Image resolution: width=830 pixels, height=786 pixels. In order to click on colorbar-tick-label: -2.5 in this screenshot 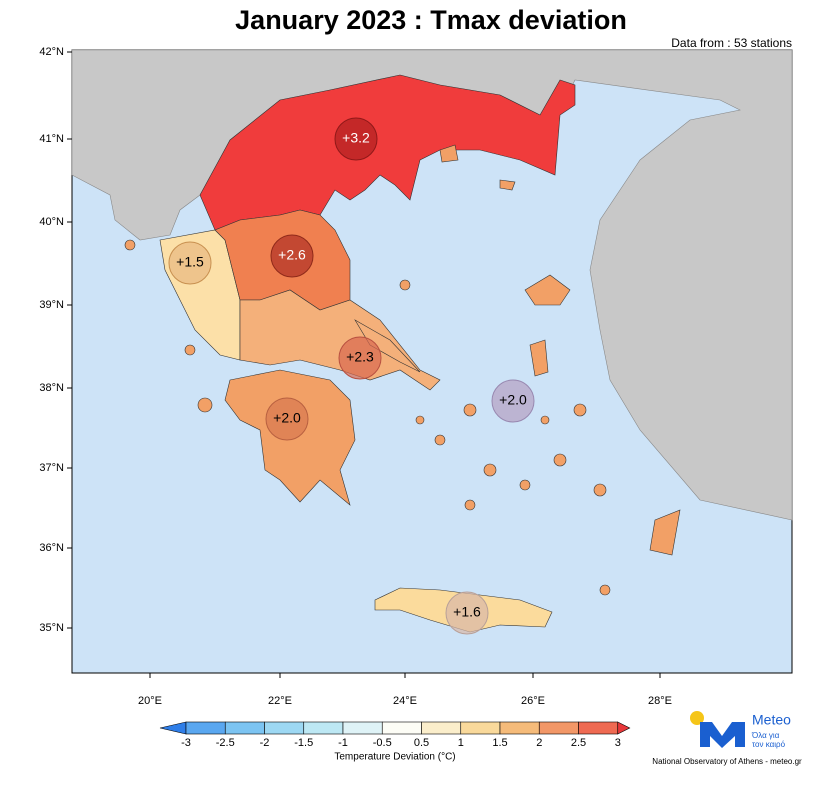, I will do `click(225, 743)`.